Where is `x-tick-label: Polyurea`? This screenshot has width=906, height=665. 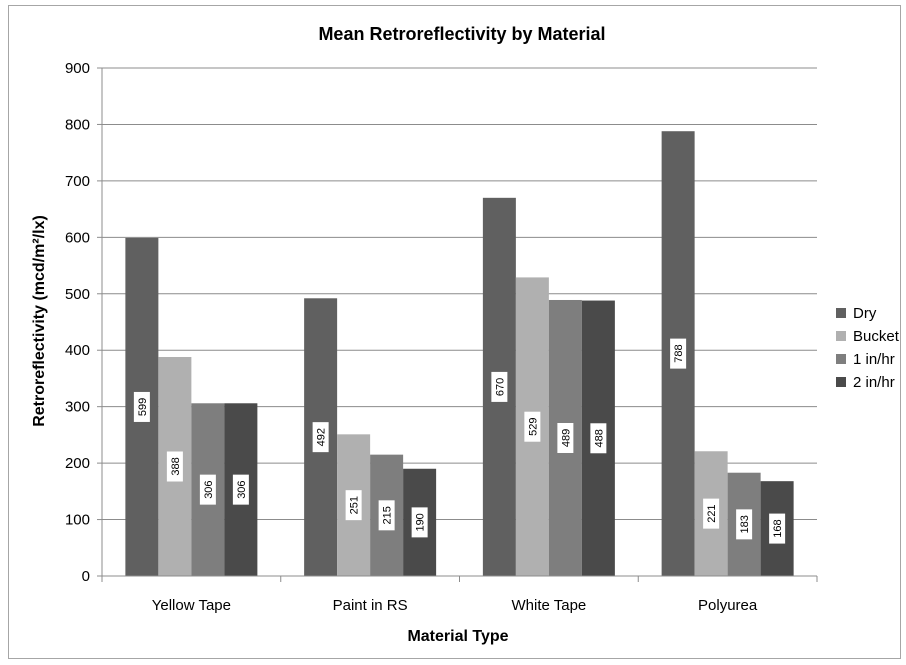
x-tick-label: Polyurea is located at coordinates (728, 605).